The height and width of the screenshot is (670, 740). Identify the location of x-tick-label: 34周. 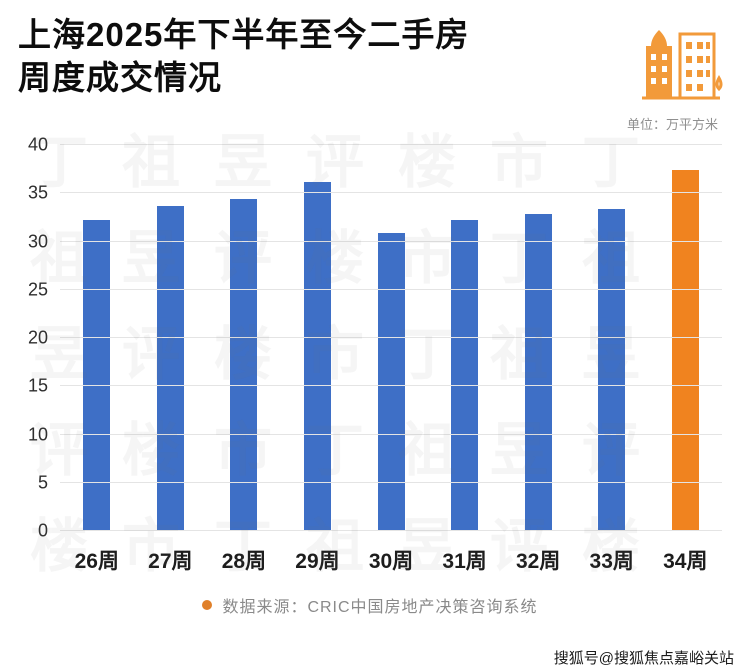
(685, 561).